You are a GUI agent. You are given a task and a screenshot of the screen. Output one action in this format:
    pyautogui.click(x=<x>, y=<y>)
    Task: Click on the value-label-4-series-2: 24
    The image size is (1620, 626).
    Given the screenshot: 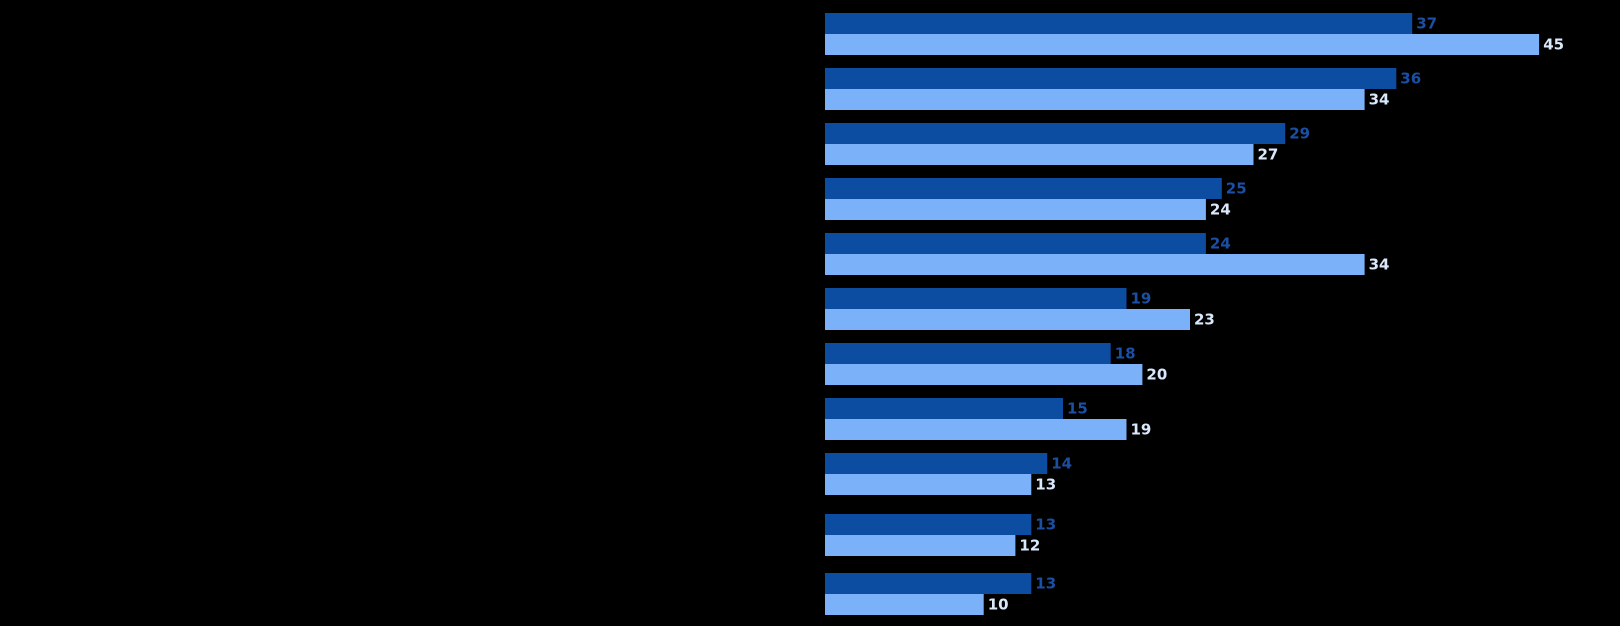 What is the action you would take?
    pyautogui.click(x=1220, y=210)
    